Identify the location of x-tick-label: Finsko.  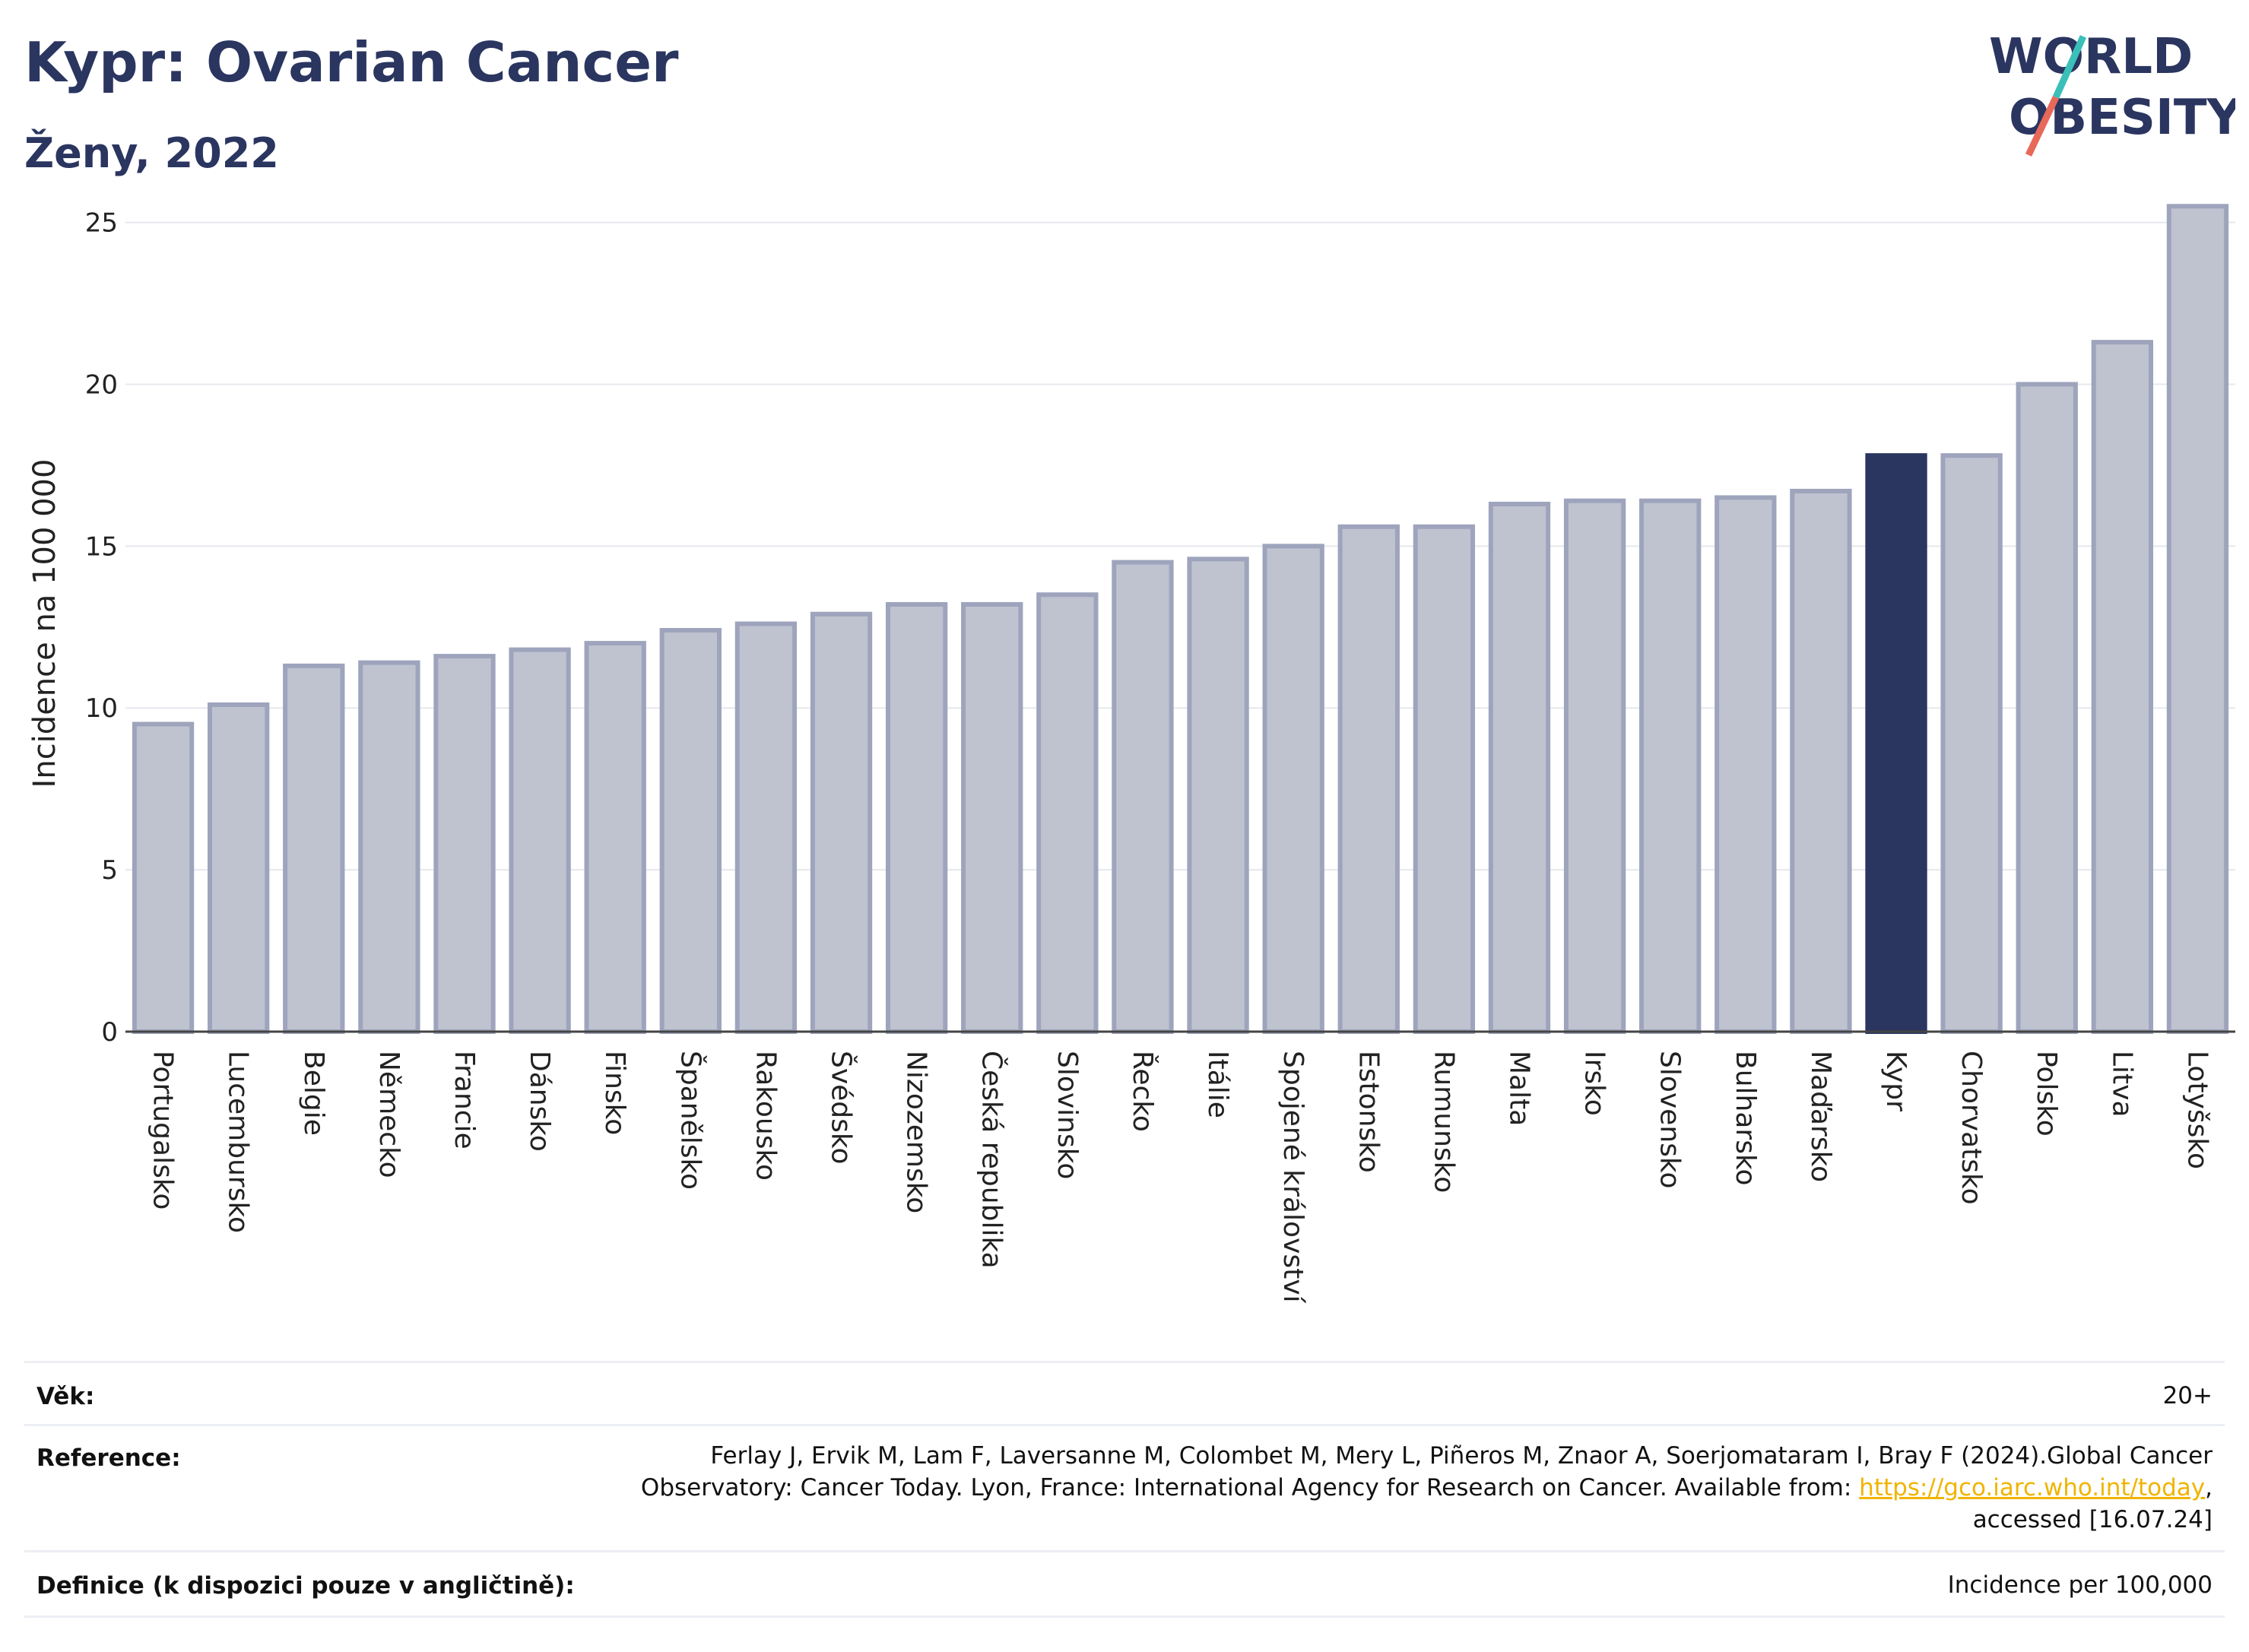
(614, 1093).